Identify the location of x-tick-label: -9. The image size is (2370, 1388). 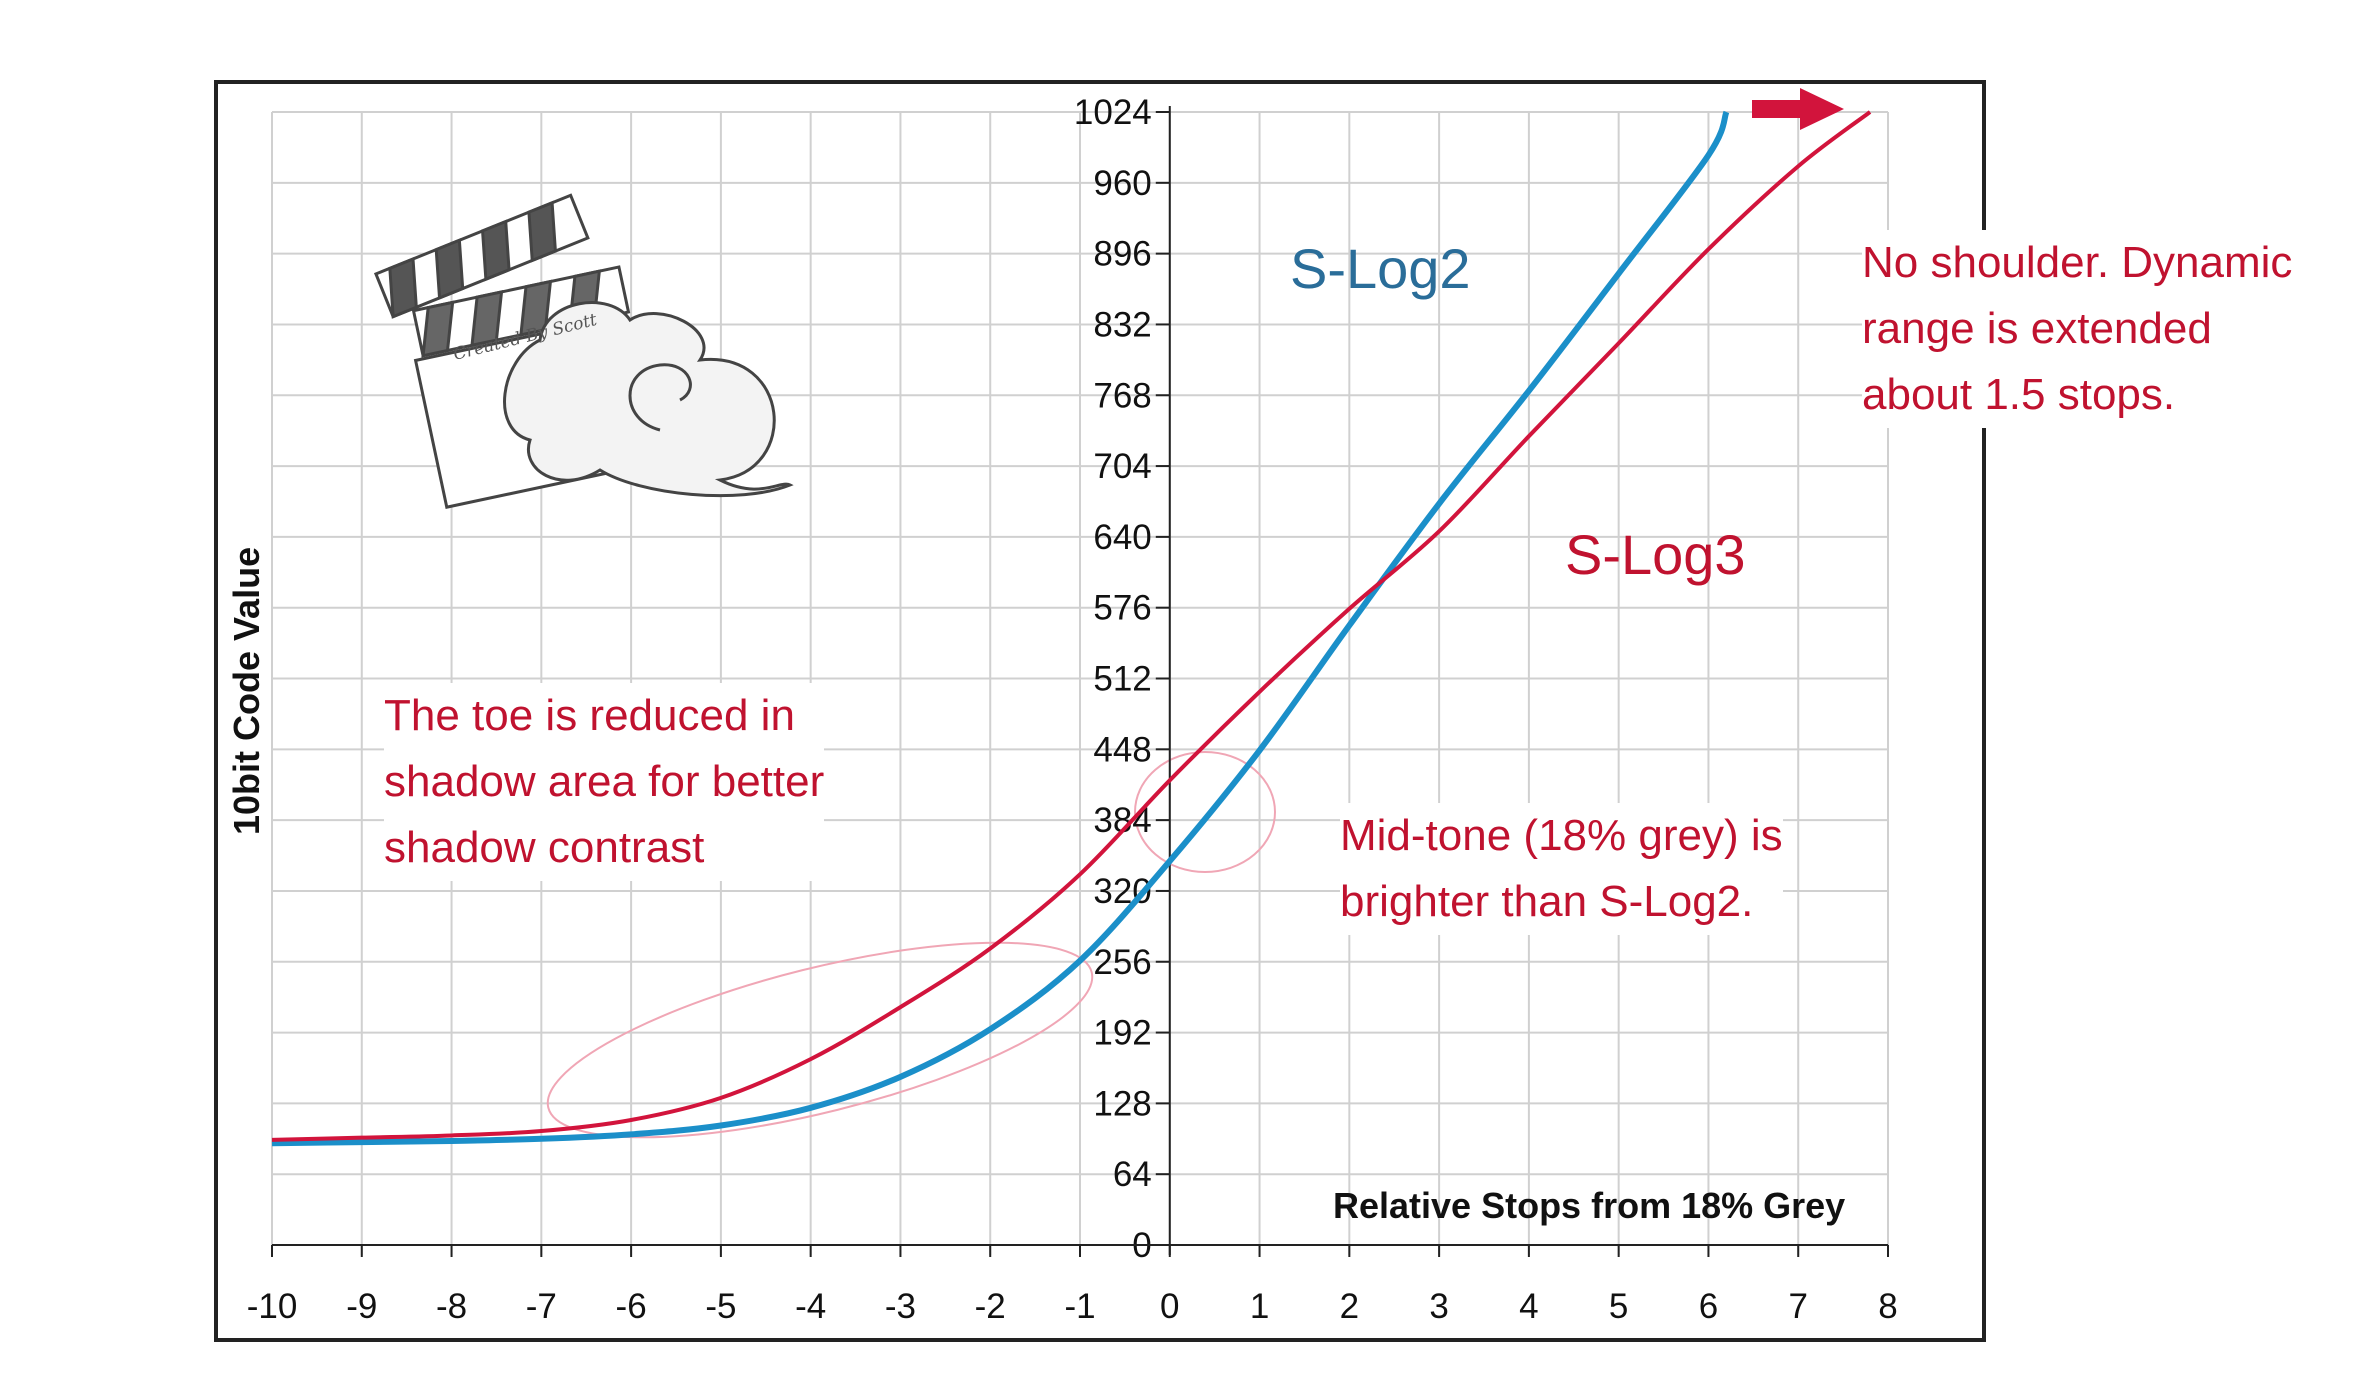
(361, 1306).